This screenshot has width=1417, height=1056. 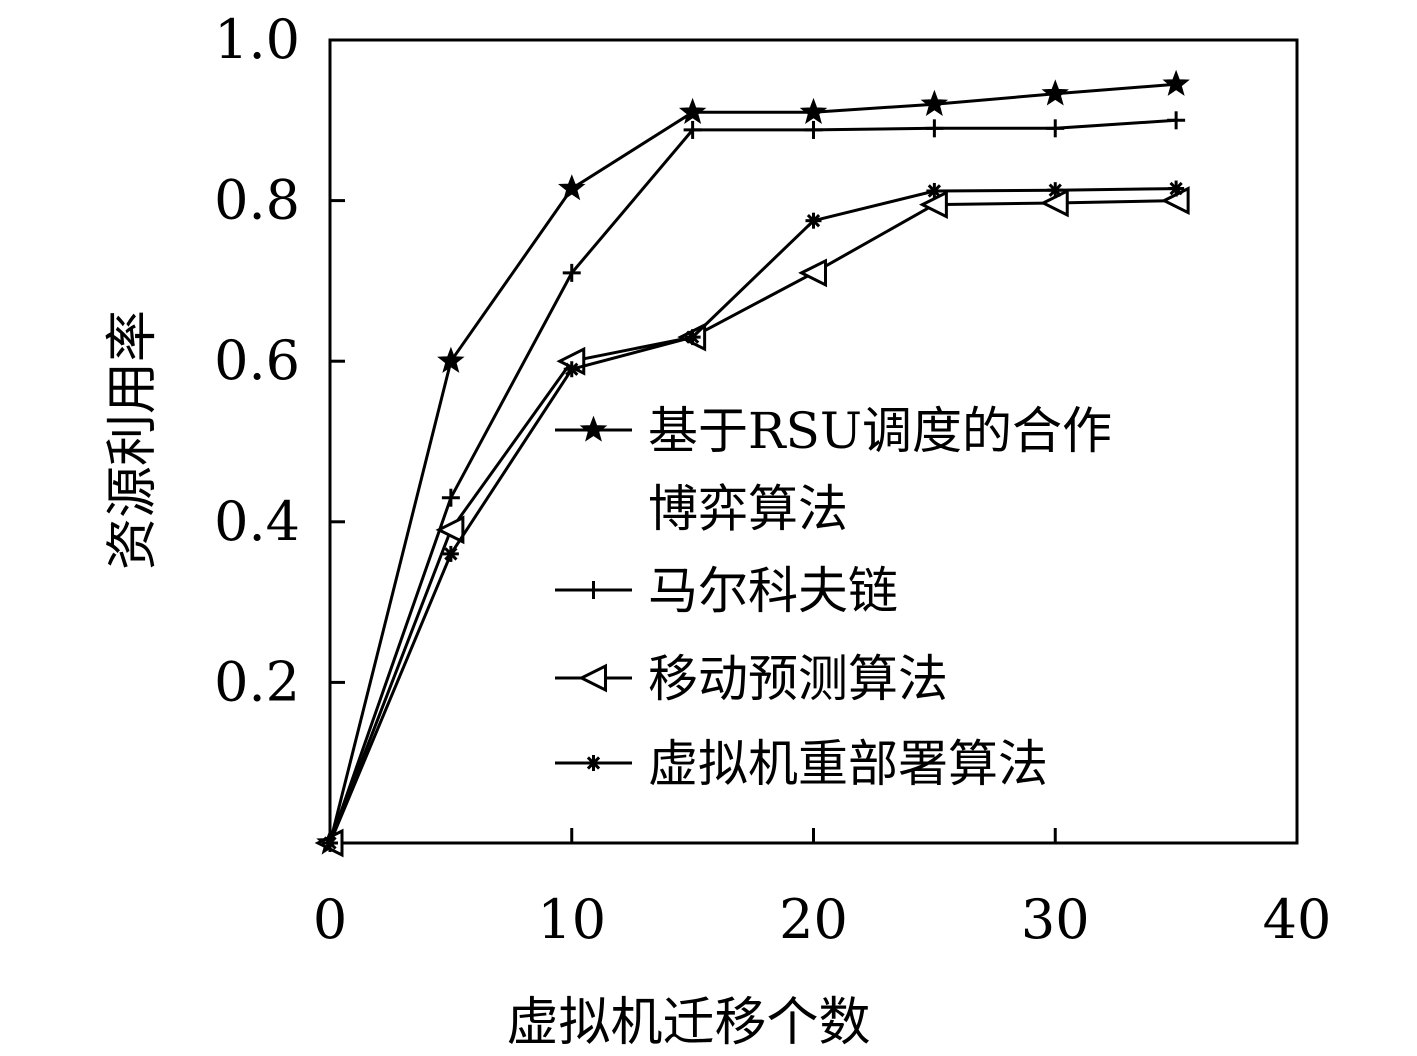 What do you see at coordinates (257, 521) in the screenshot?
I see `y-tick-label: 0.4` at bounding box center [257, 521].